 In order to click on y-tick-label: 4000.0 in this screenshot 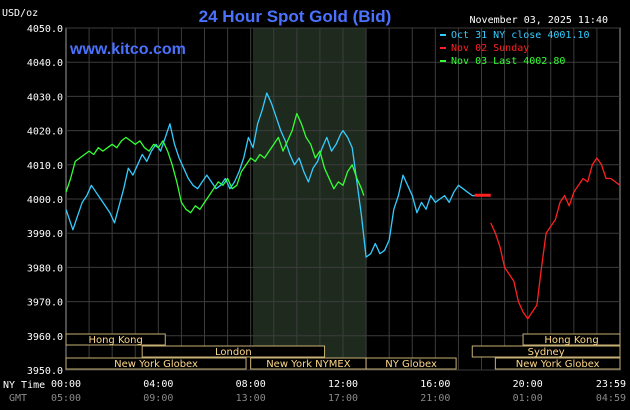, I will do `click(45, 200)`.